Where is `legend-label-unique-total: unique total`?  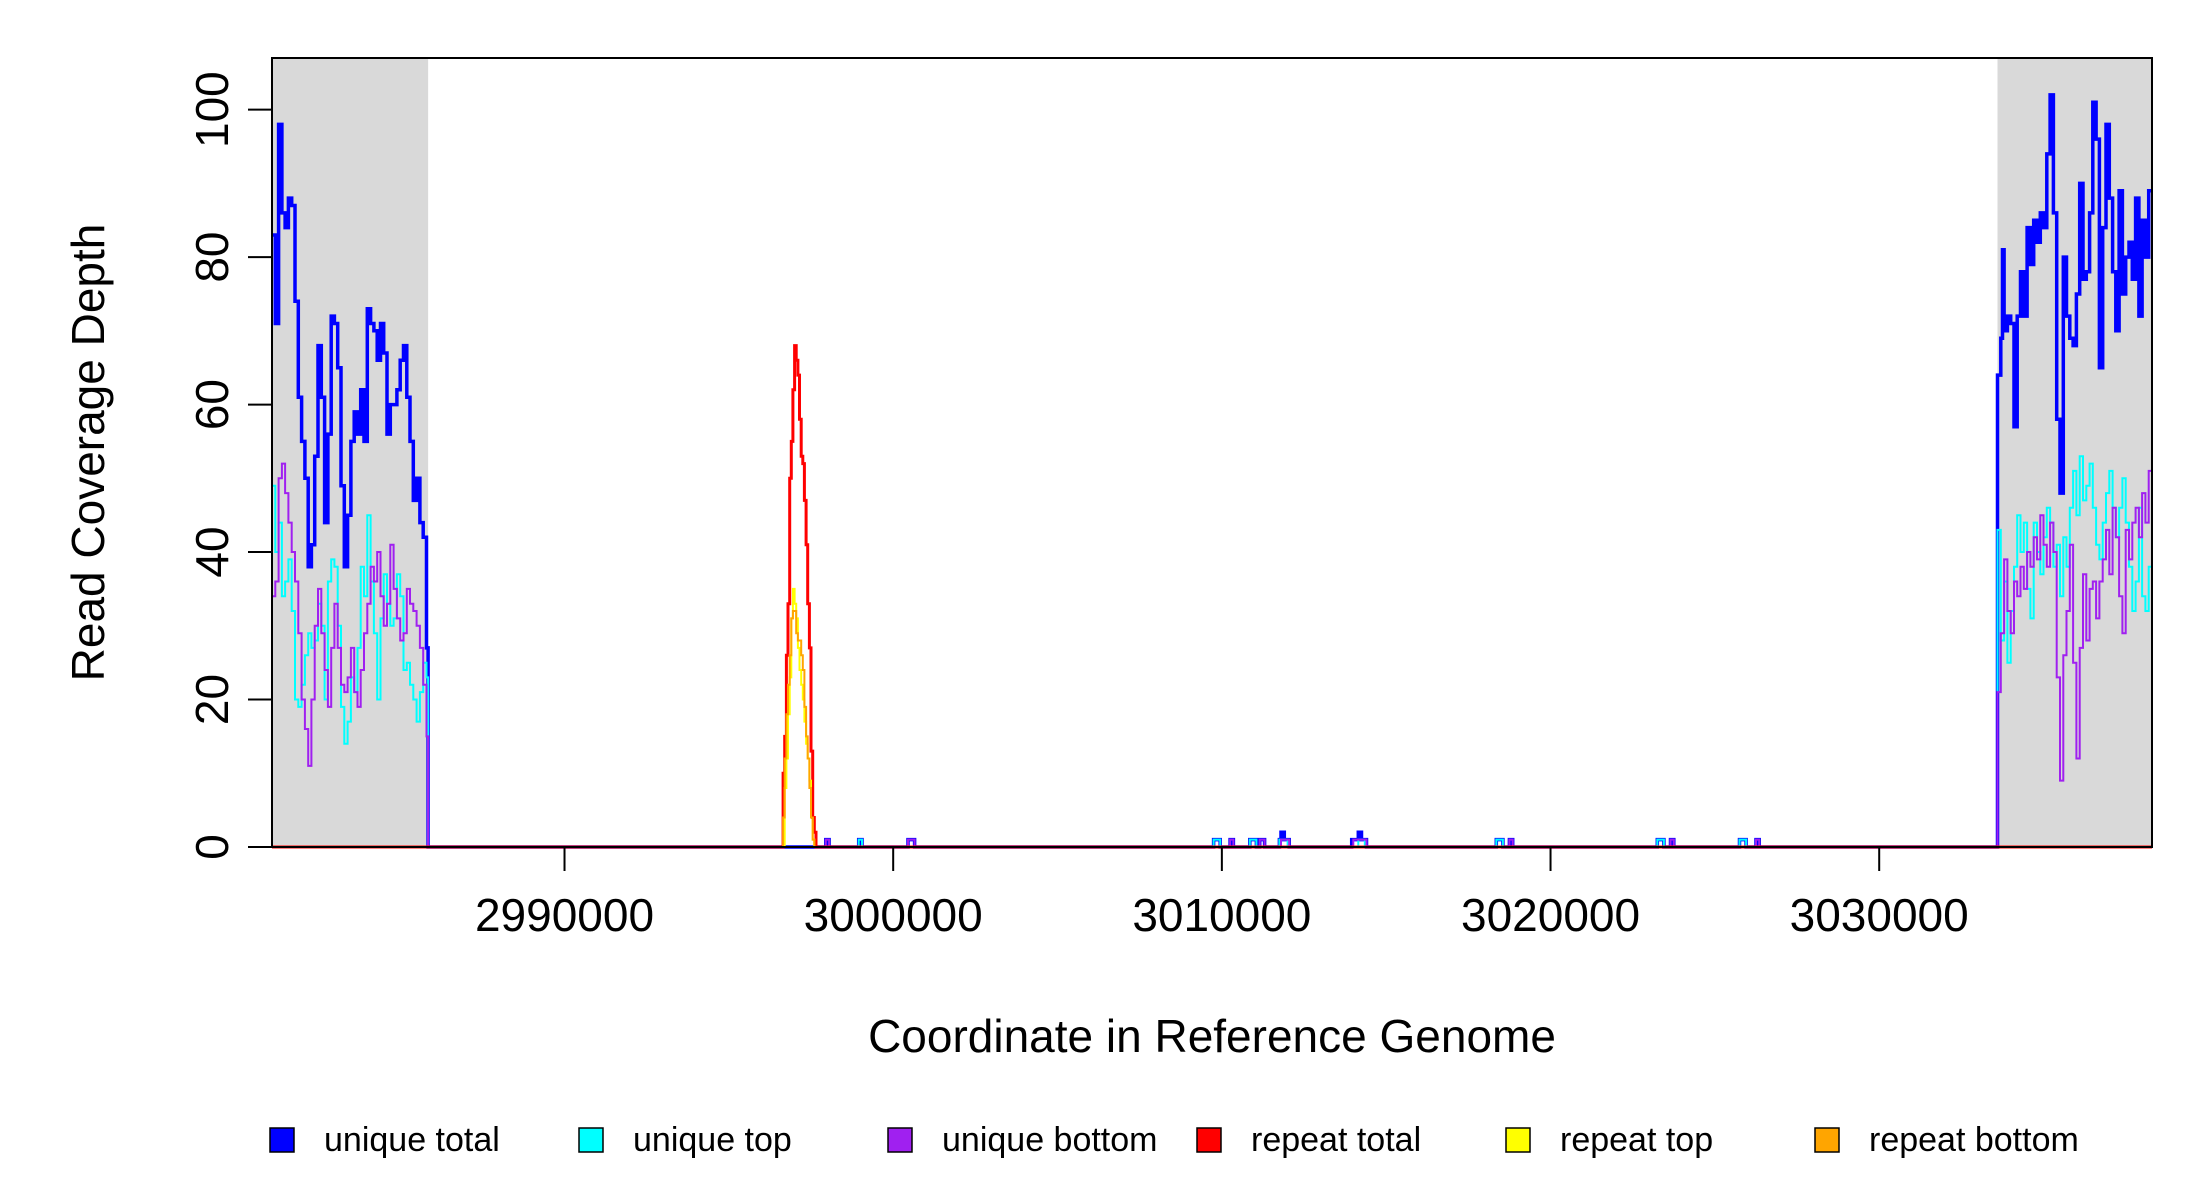
legend-label-unique-total: unique total is located at coordinates (412, 1140).